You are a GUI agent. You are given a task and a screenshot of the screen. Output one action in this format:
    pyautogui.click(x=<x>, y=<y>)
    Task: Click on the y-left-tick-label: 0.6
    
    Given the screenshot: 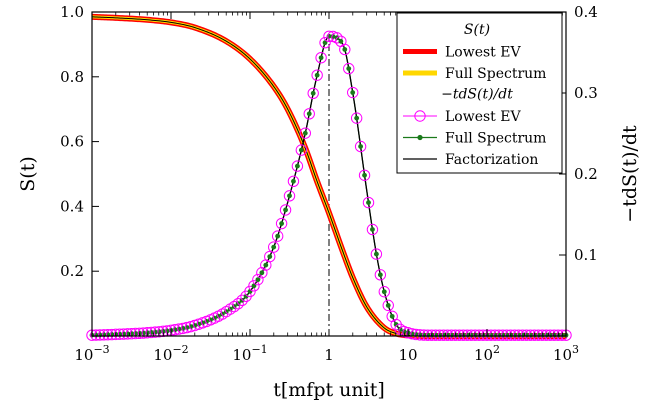 What is the action you would take?
    pyautogui.click(x=72, y=142)
    